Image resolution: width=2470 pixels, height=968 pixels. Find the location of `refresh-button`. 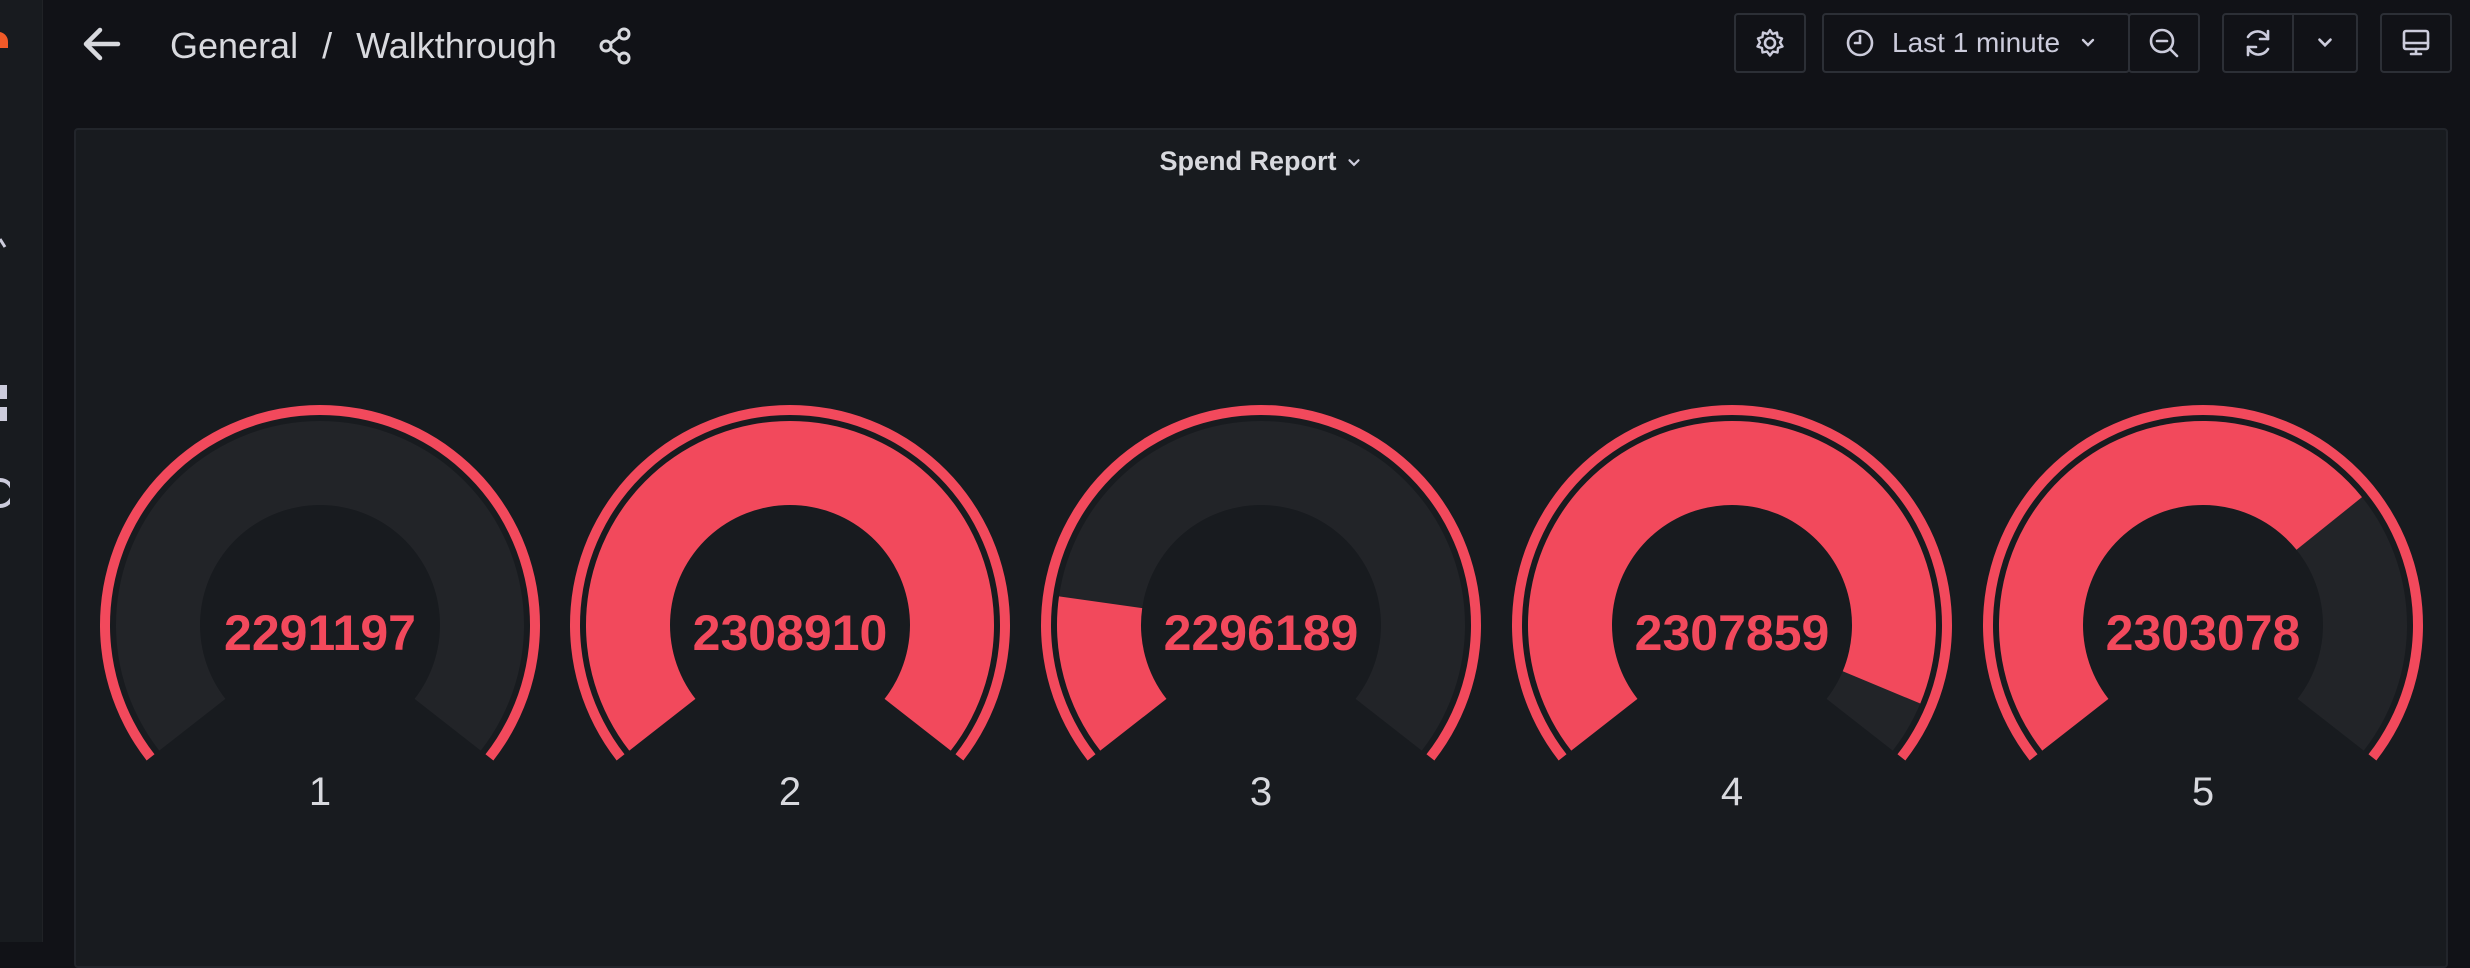

refresh-button is located at coordinates (2258, 43).